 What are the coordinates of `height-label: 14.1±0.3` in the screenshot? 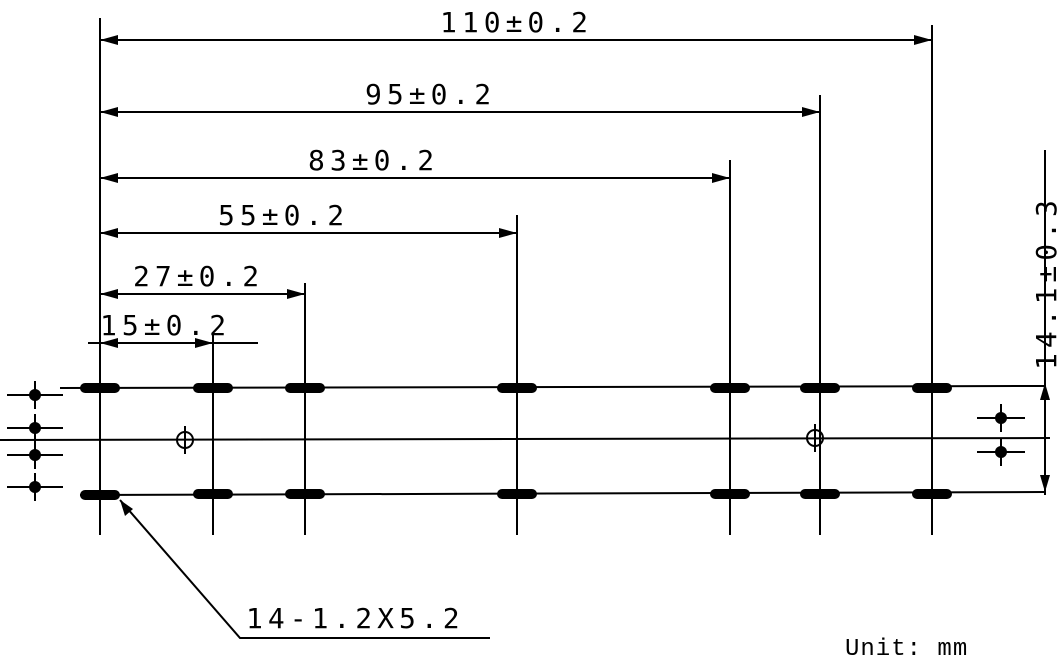 It's located at (1045, 282).